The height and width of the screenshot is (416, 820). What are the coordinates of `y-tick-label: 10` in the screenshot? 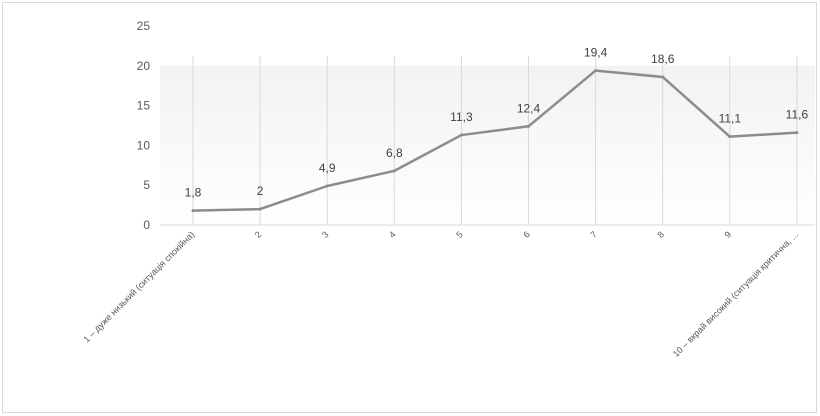 It's located at (144, 145).